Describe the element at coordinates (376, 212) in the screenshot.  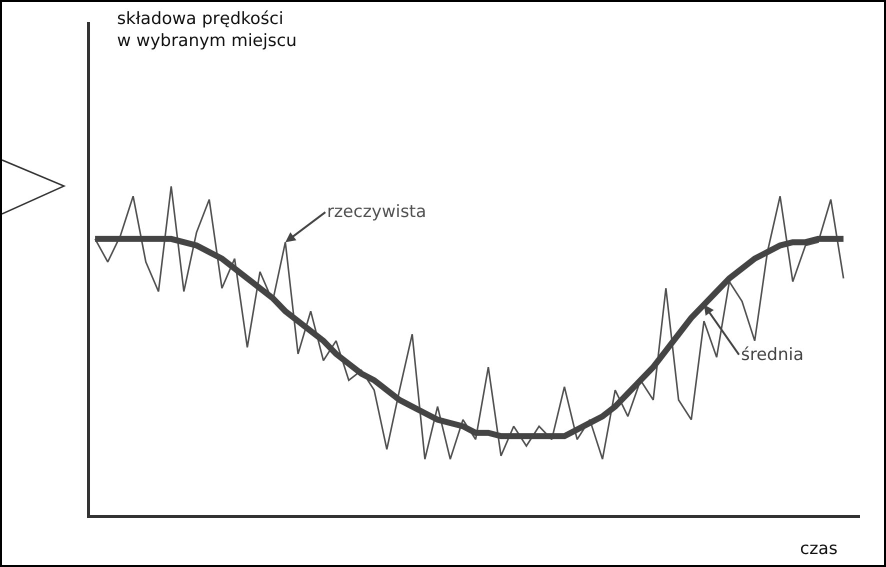
I see `text: rzeczywista` at that location.